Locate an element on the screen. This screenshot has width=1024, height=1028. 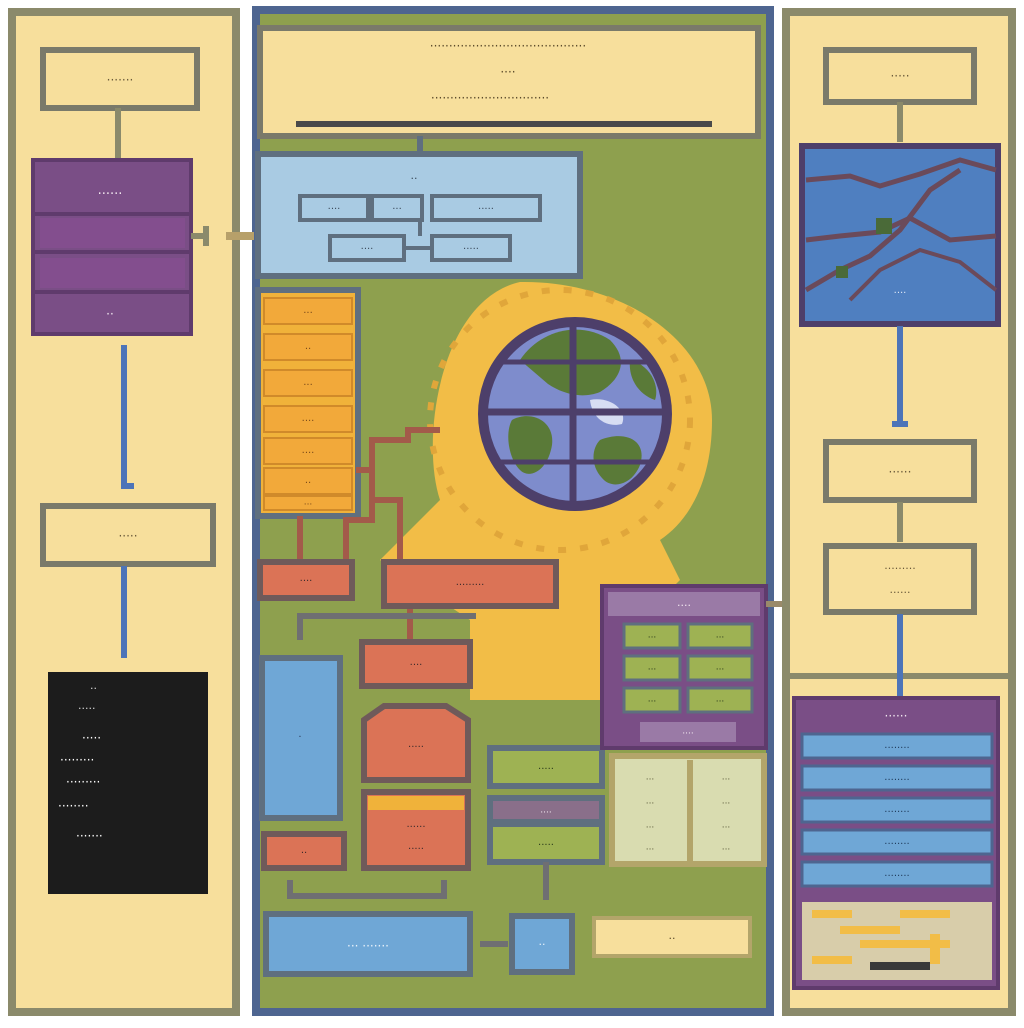
right-box-2-text: ······ is located at coordinates (900, 472).